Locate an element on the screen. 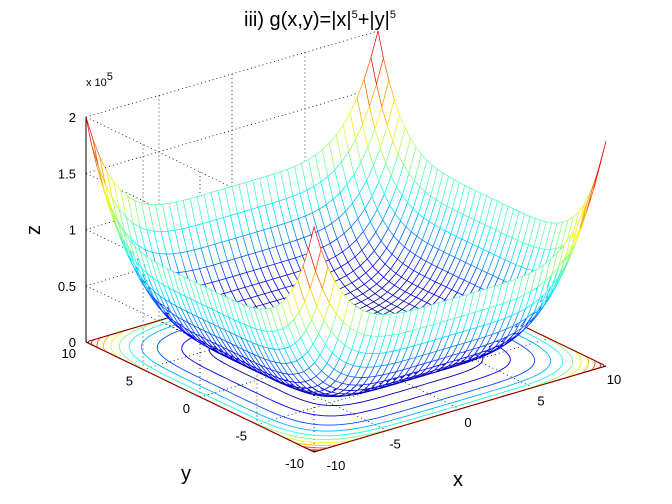 The width and height of the screenshot is (672, 504). x-tick-label: 0 is located at coordinates (467, 422).